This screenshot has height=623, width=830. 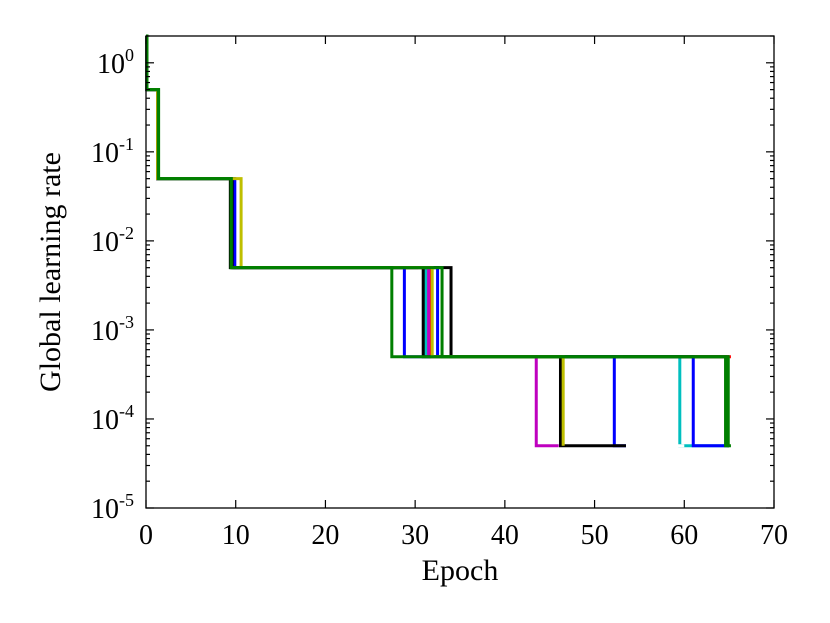 I want to click on y-axis-title: Global learning rate, so click(x=50, y=272).